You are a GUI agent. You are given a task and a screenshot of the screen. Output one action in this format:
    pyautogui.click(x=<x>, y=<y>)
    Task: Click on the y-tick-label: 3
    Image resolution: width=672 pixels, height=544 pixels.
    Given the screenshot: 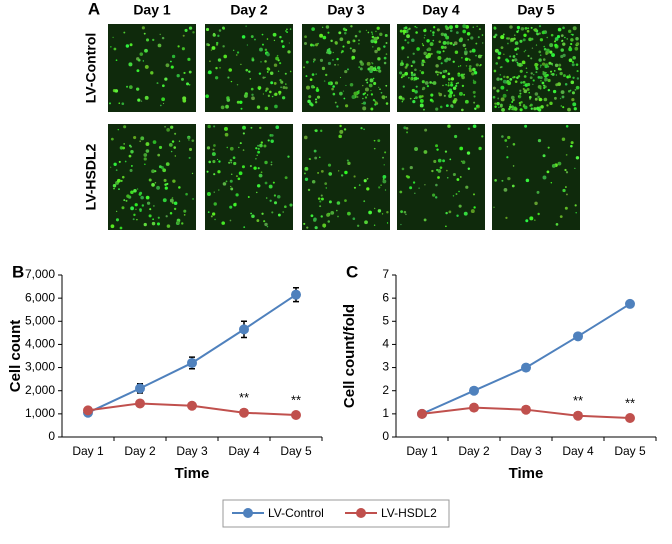 What is the action you would take?
    pyautogui.click(x=385, y=367)
    